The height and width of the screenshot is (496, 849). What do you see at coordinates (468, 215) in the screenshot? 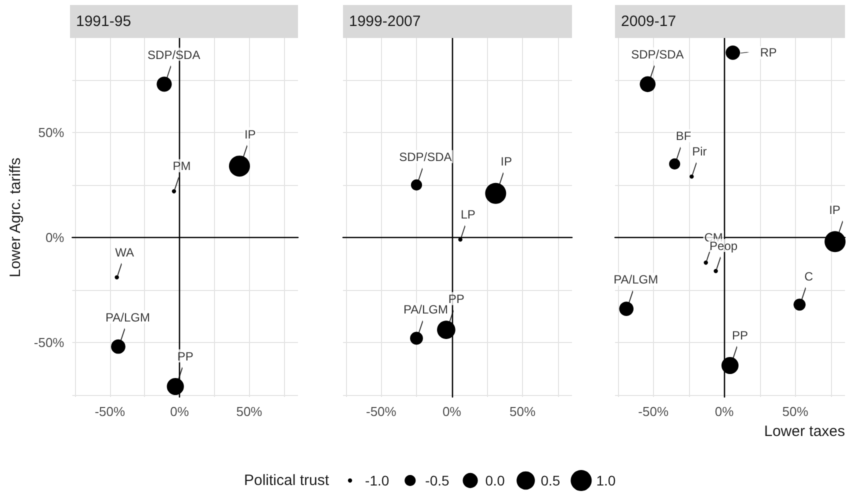
I see `annotation: LP` at bounding box center [468, 215].